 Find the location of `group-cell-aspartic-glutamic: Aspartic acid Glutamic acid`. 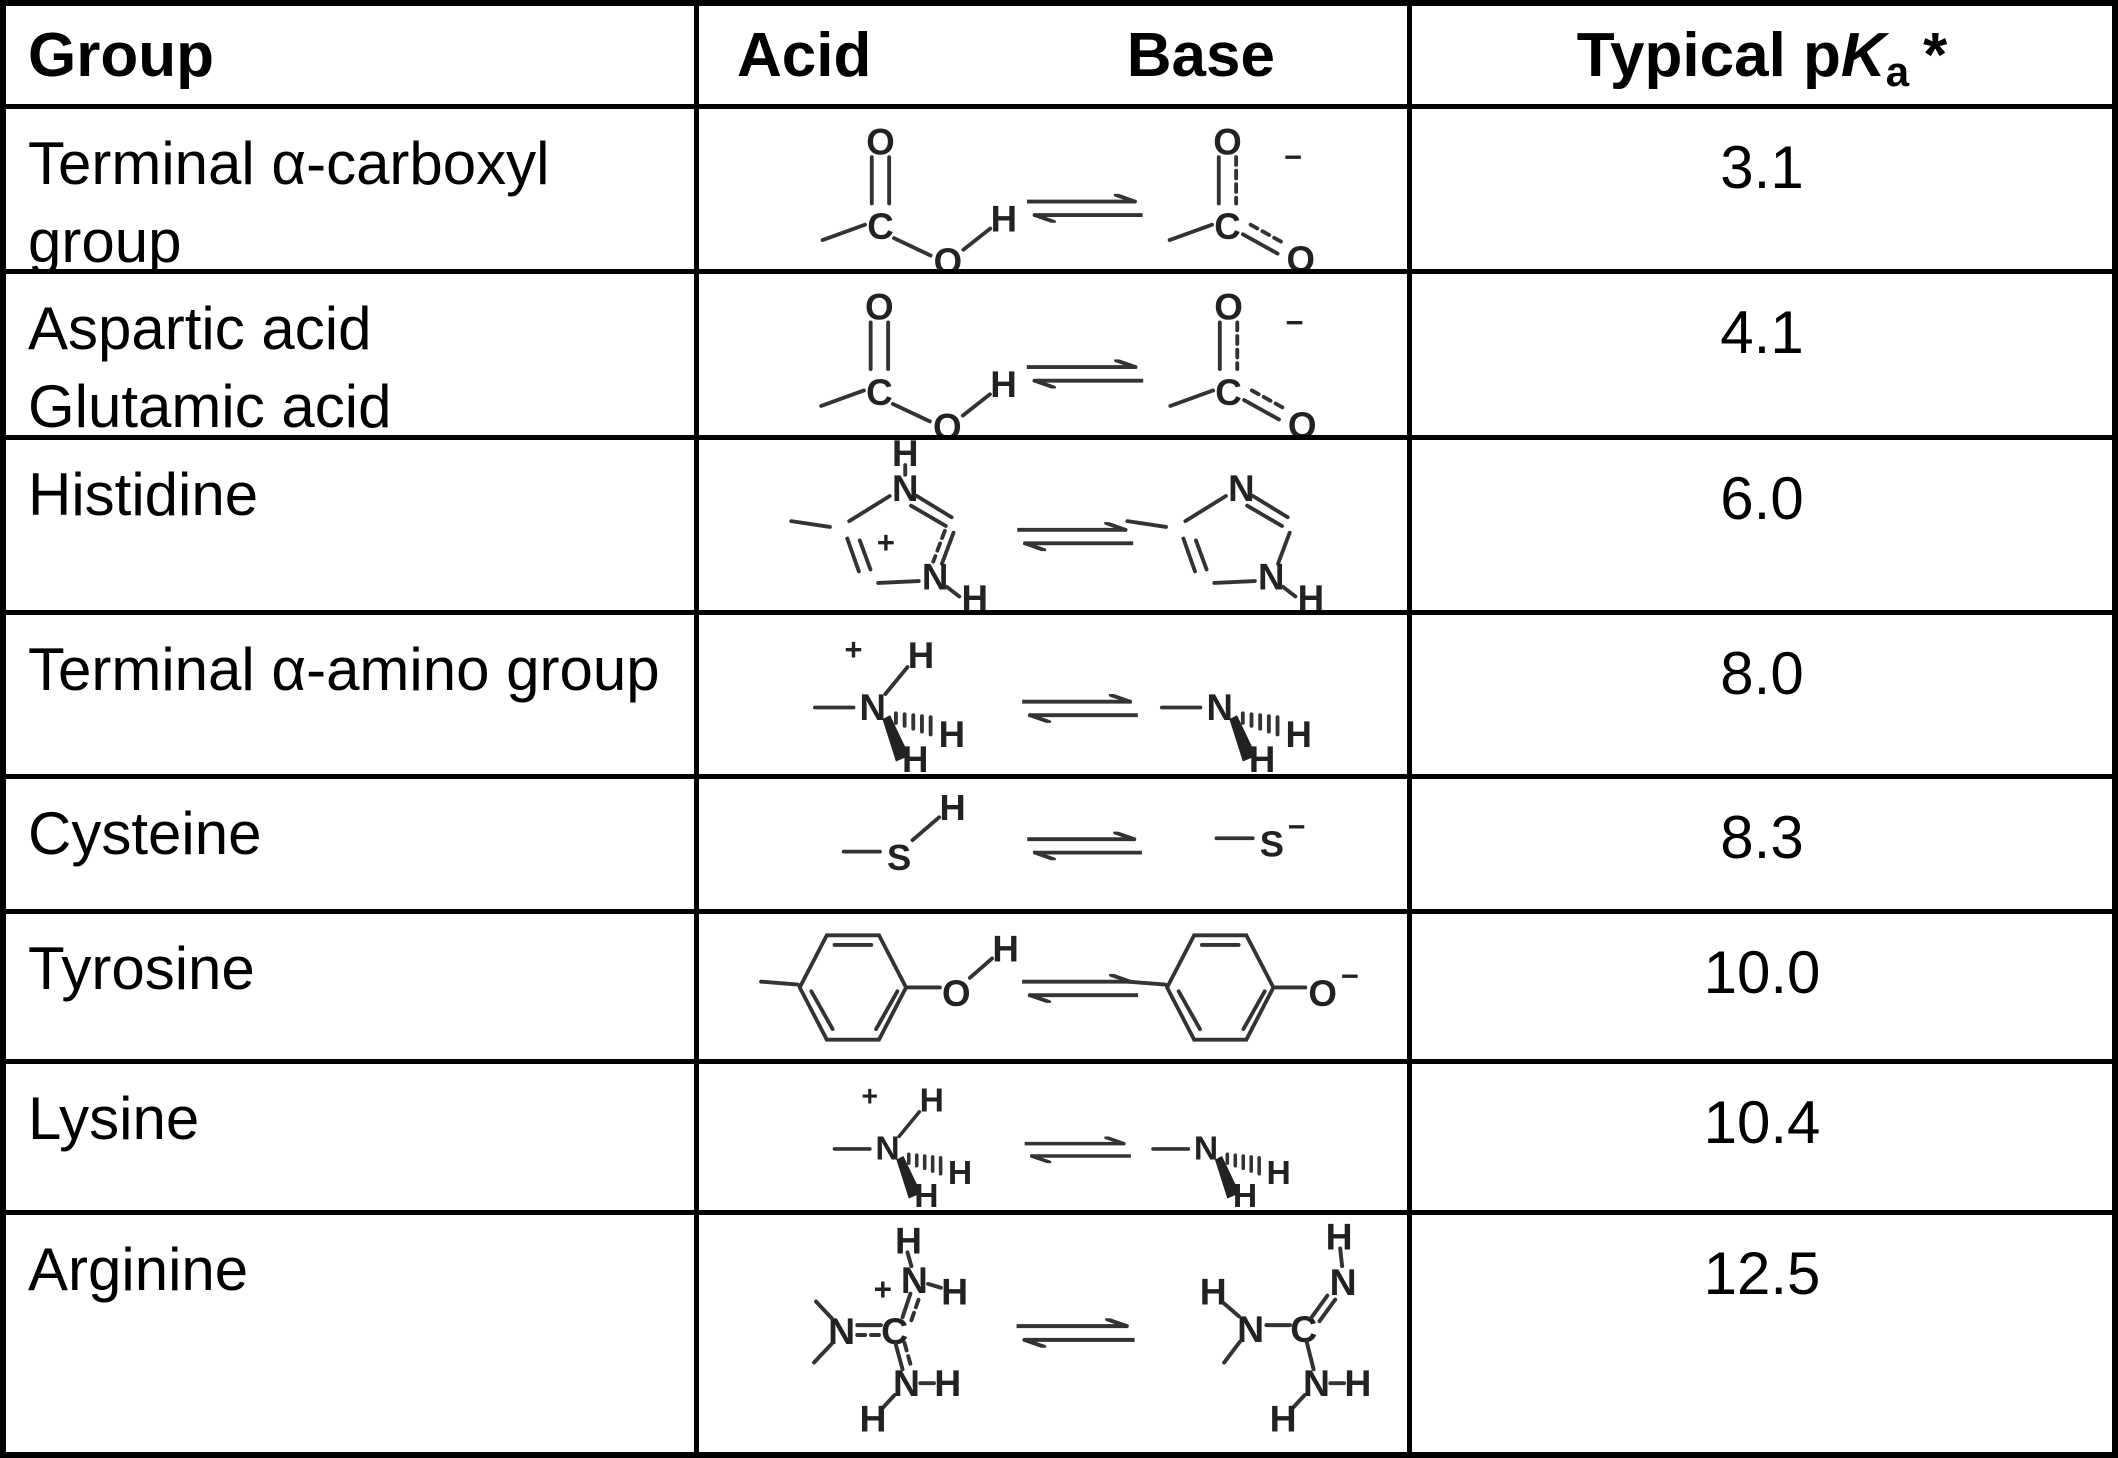

group-cell-aspartic-glutamic: Aspartic acid Glutamic acid is located at coordinates (350, 354).